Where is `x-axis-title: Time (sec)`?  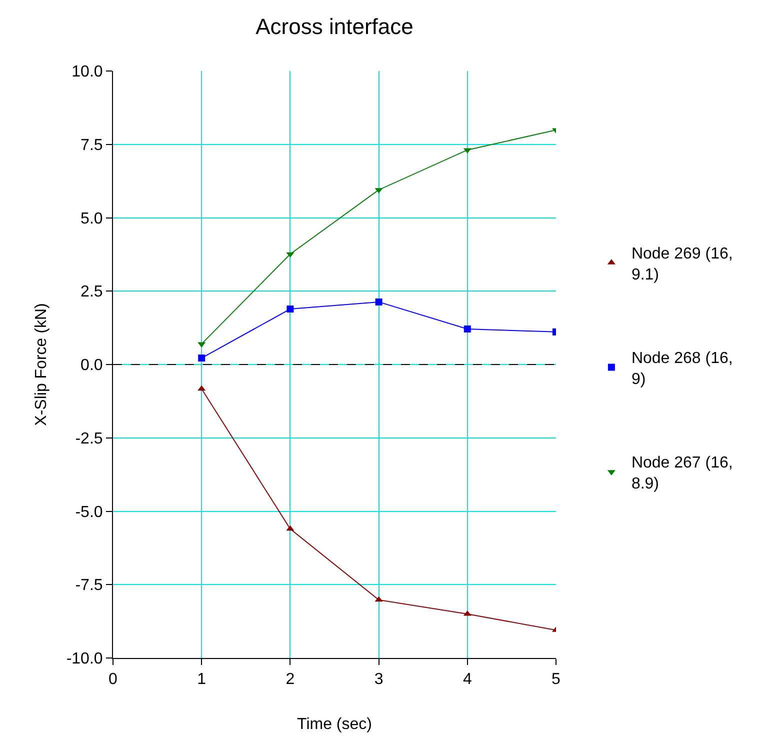 x-axis-title: Time (sec) is located at coordinates (334, 724).